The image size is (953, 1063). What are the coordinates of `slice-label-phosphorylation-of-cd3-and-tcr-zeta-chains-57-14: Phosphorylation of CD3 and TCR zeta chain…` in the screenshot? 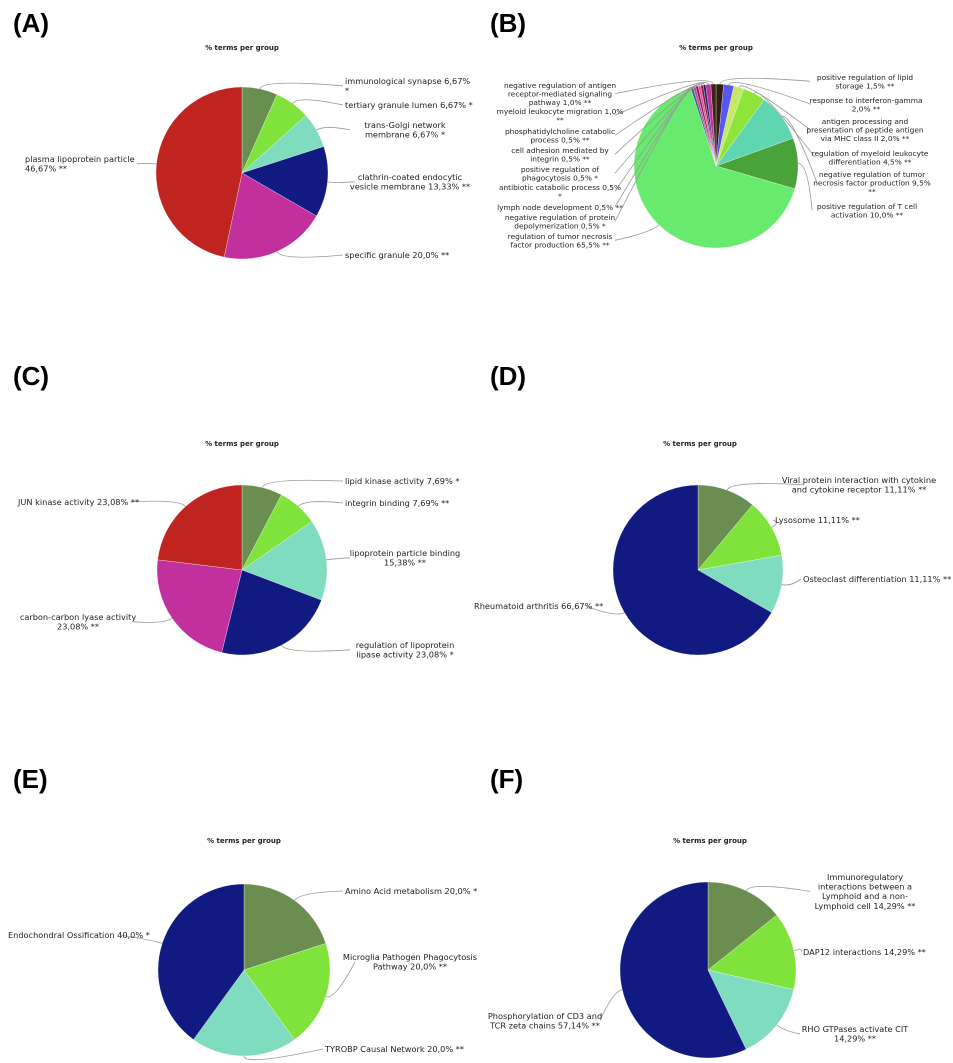 It's located at (545, 1021).